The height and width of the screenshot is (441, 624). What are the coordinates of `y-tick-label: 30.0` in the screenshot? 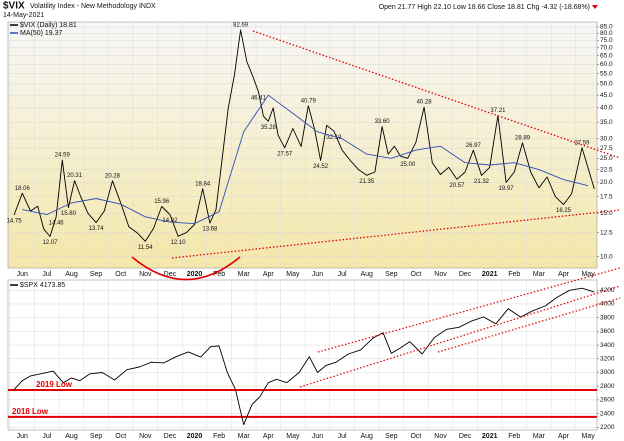 It's located at (606, 138).